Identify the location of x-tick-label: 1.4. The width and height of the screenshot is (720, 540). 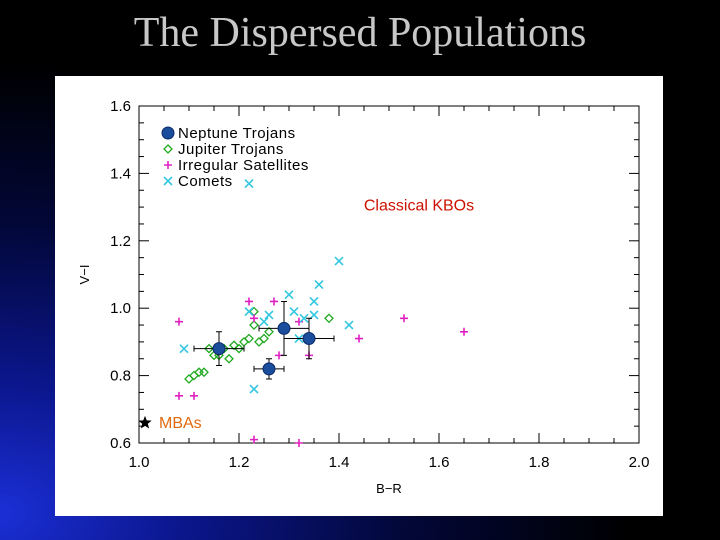
(339, 462).